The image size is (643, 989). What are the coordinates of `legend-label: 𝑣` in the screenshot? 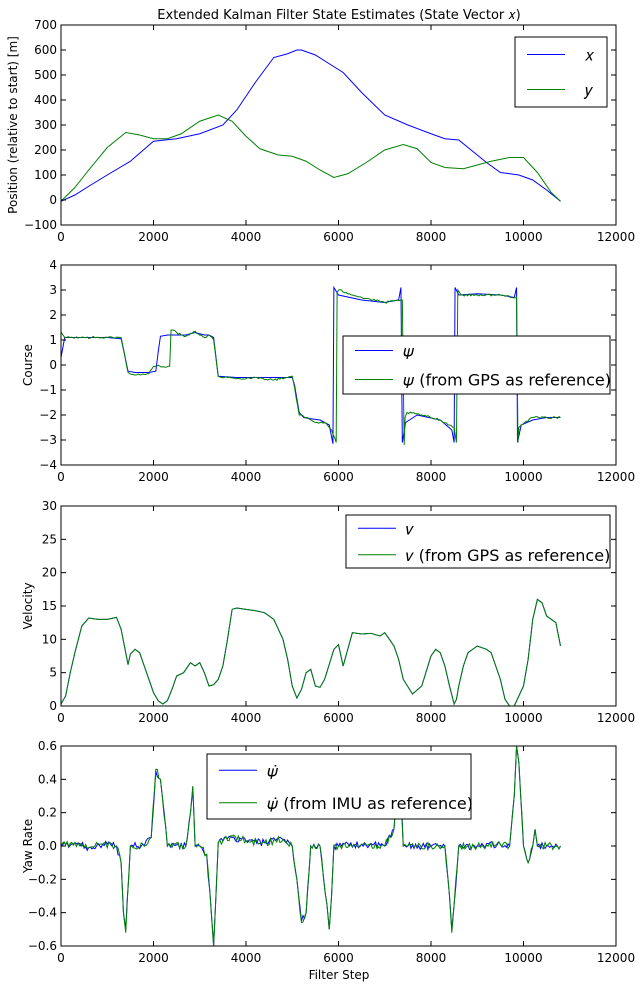 It's located at (410, 528).